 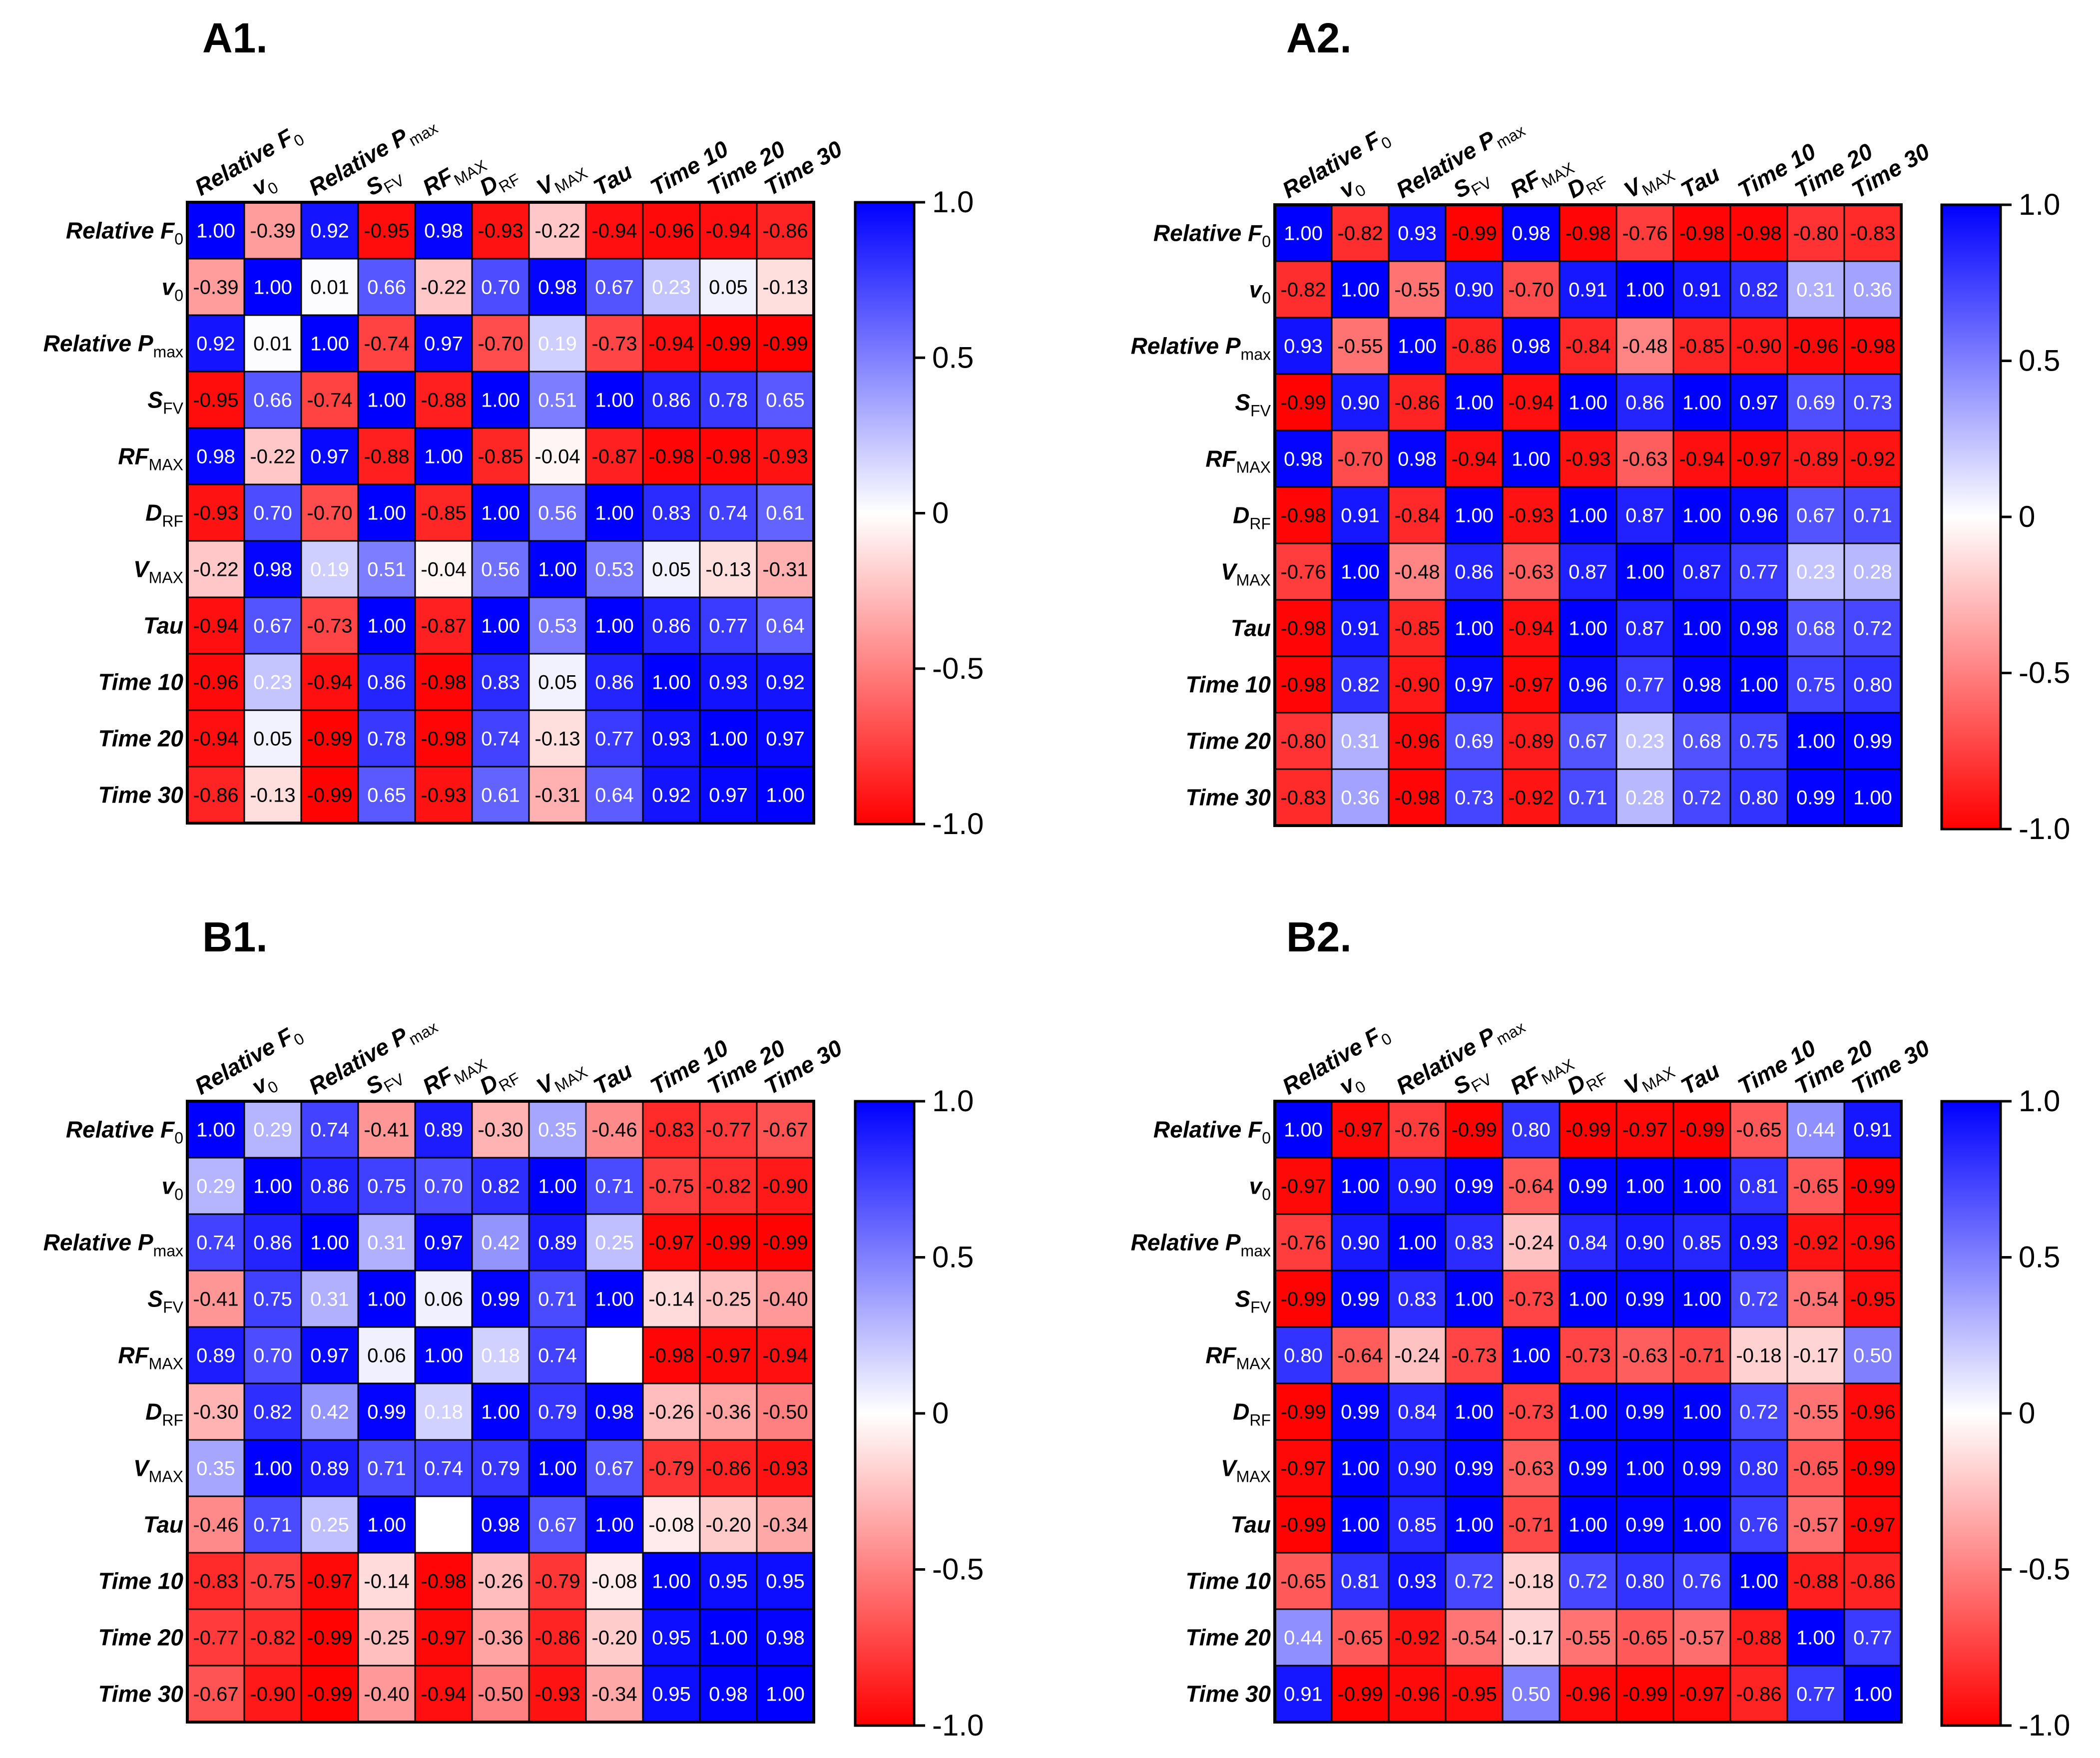 What do you see at coordinates (1417, 290) in the screenshot?
I see `cell-value-label: -0.55` at bounding box center [1417, 290].